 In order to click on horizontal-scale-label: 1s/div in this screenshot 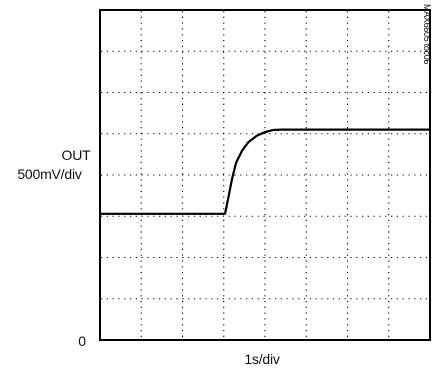, I will do `click(262, 359)`.